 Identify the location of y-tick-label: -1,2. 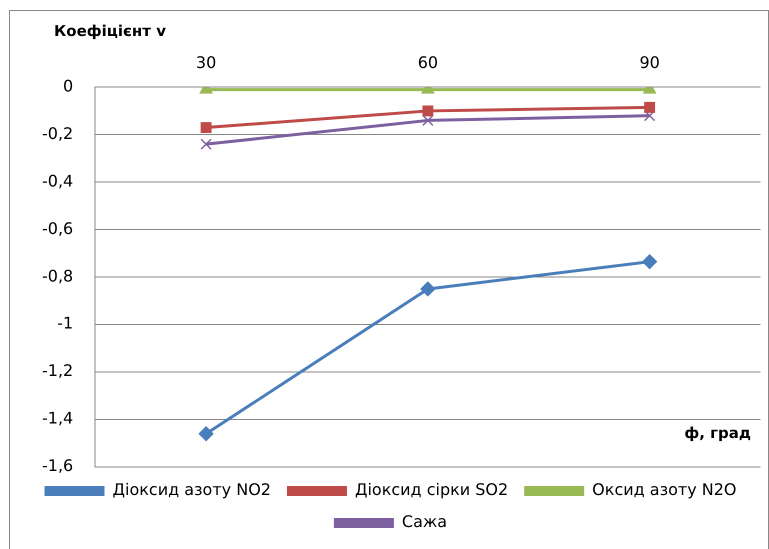
(58, 370).